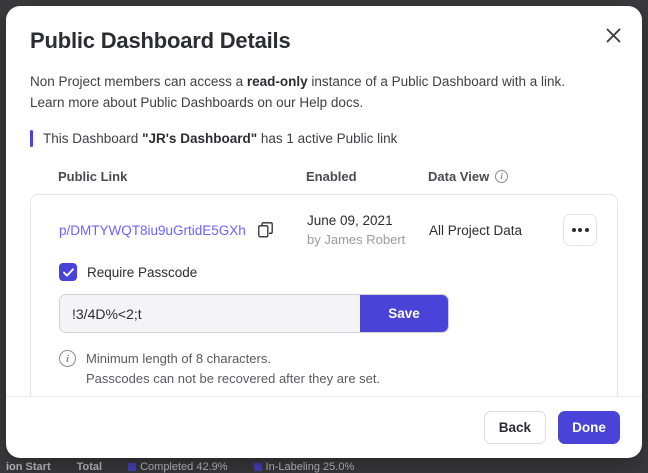 The height and width of the screenshot is (473, 648). What do you see at coordinates (89, 467) in the screenshot?
I see `background-label-total: Total` at bounding box center [89, 467].